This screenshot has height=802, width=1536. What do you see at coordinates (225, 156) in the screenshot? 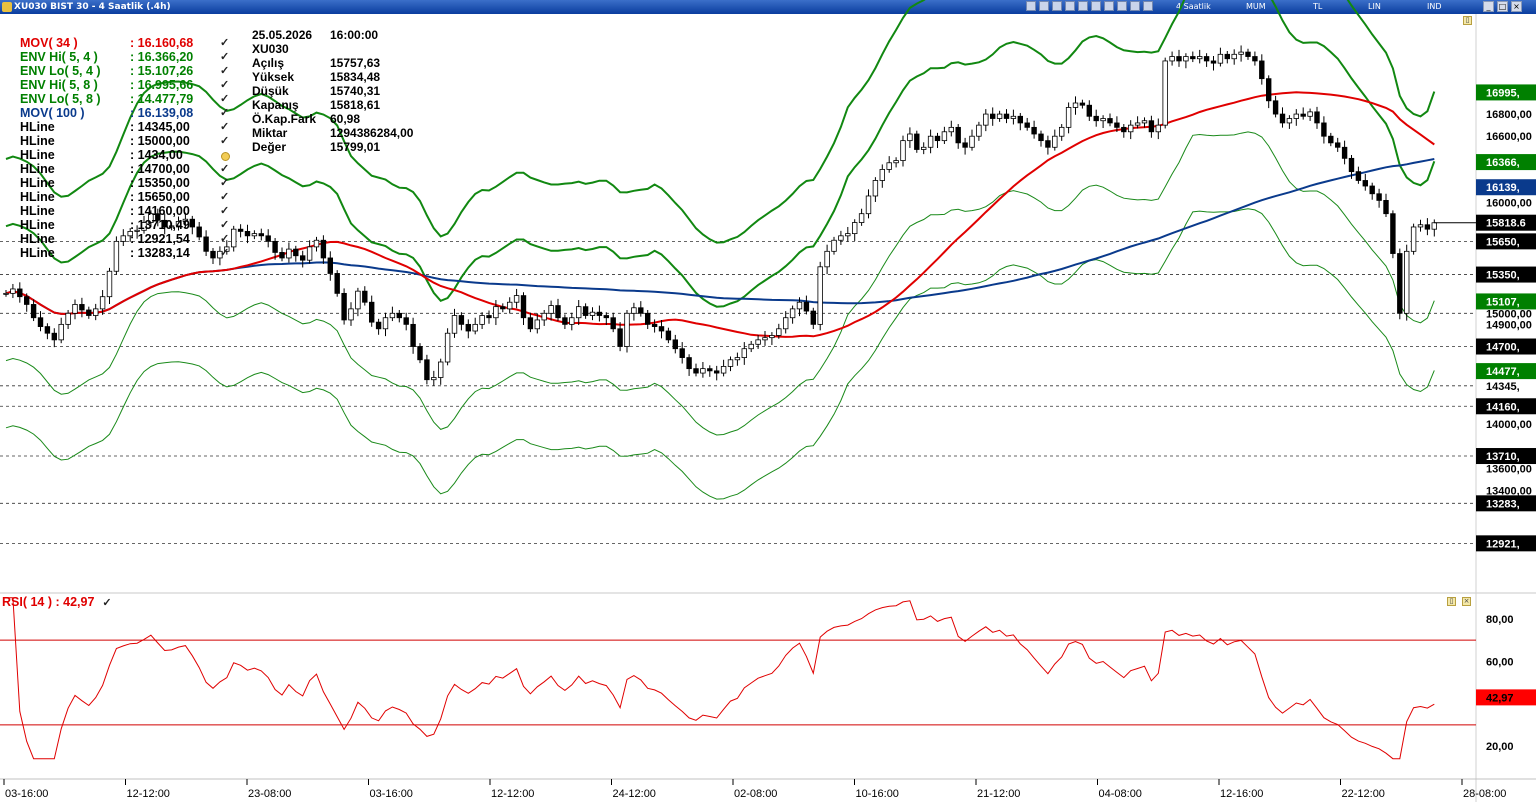
I see `hidden-dot-icon` at bounding box center [225, 156].